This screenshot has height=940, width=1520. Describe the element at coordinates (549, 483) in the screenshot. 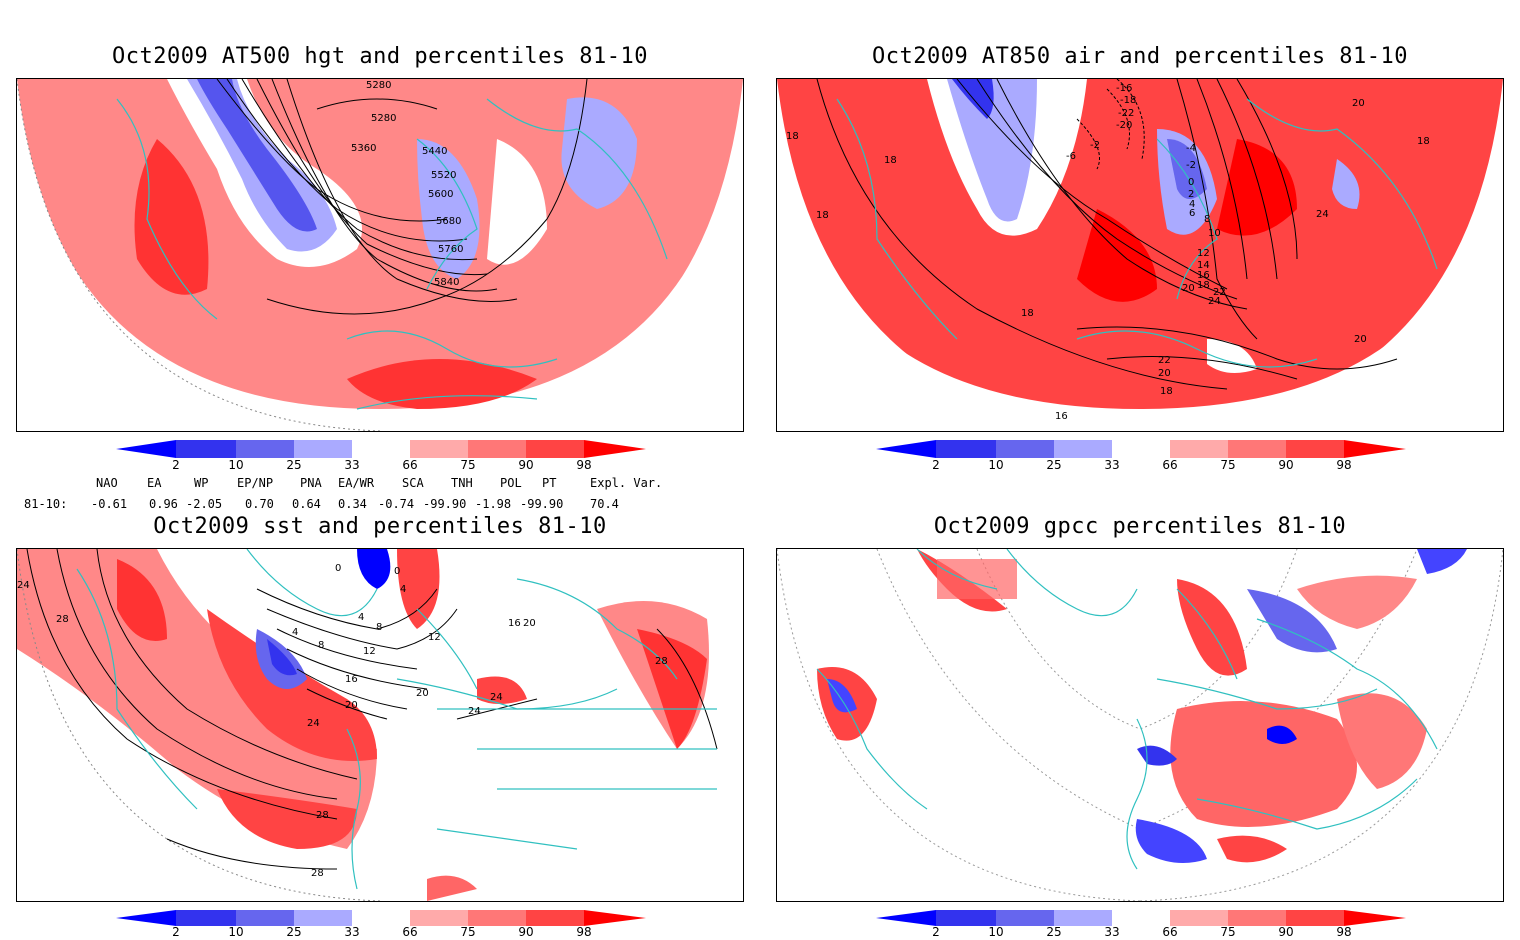

I see `idx-header-pt: PT` at that location.